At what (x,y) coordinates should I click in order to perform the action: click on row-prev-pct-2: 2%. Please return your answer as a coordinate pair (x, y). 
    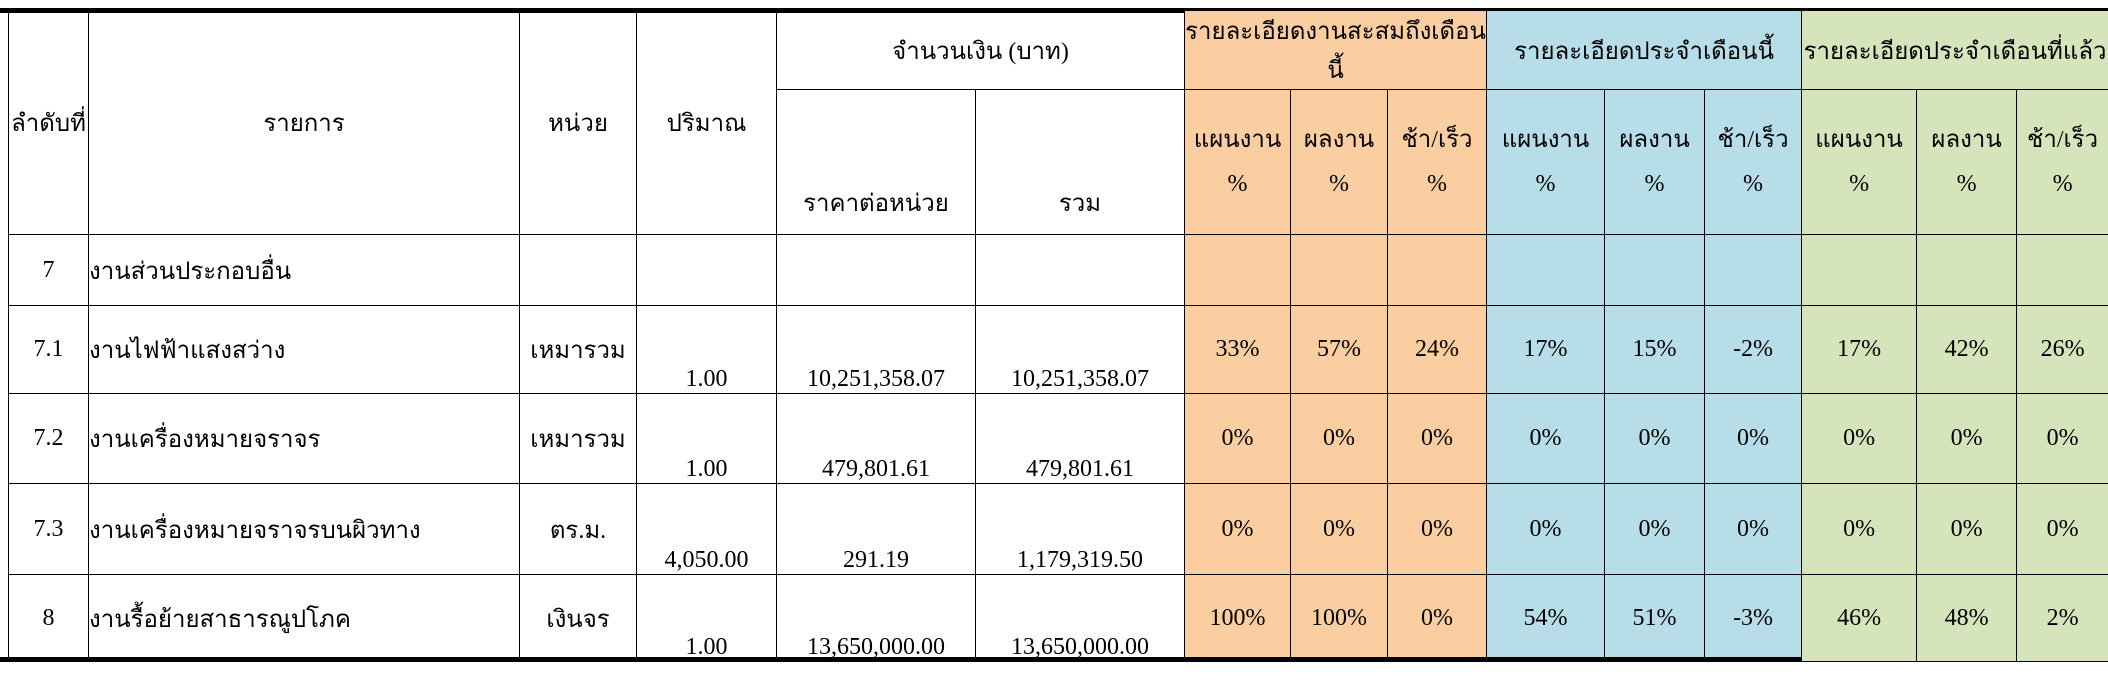
    Looking at the image, I should click on (2062, 618).